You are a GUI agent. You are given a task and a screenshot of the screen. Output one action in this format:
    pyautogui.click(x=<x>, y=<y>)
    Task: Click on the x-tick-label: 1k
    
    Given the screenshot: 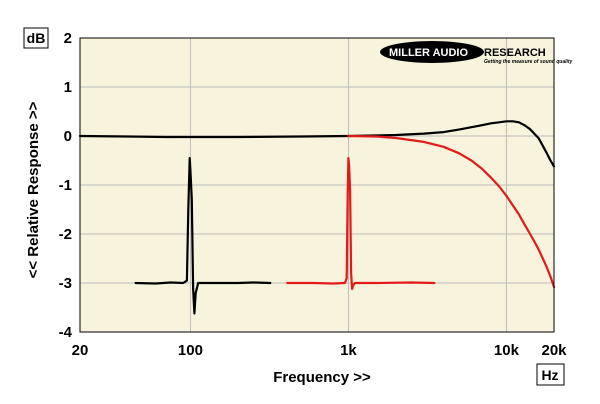 What is the action you would take?
    pyautogui.click(x=348, y=350)
    